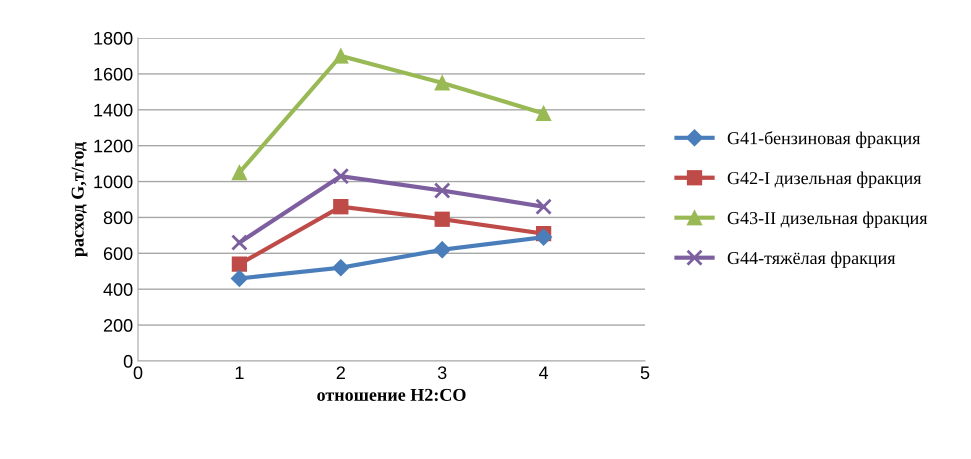 The width and height of the screenshot is (971, 459). I want to click on x-tick-label: 1, so click(240, 372).